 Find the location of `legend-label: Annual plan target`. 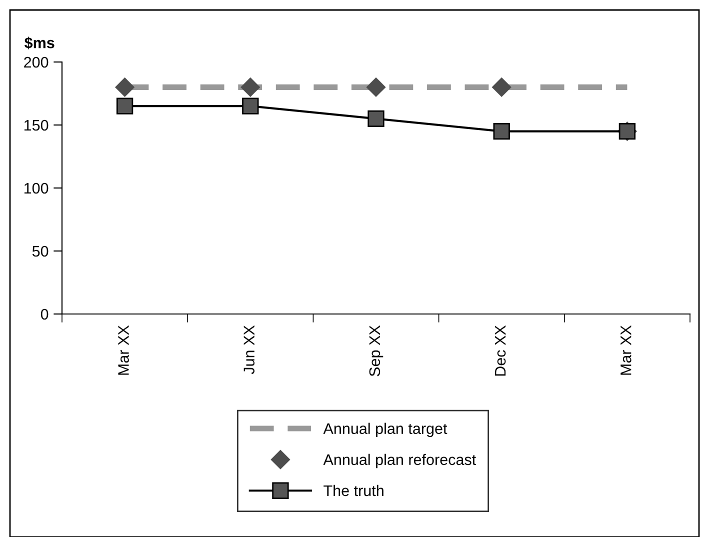

legend-label: Annual plan target is located at coordinates (385, 430).